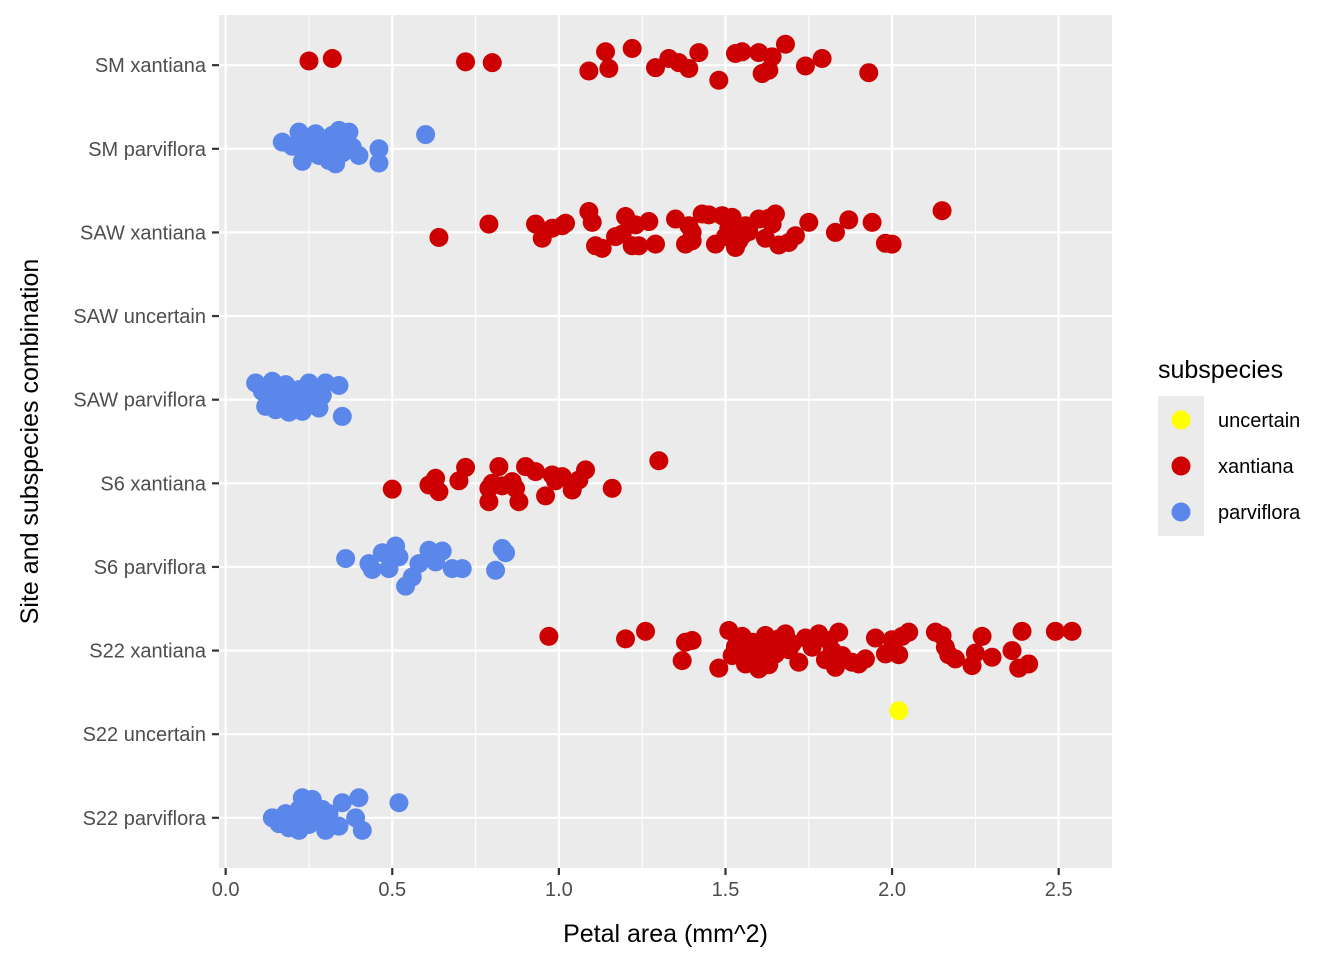 The width and height of the screenshot is (1344, 965). What do you see at coordinates (892, 890) in the screenshot?
I see `x-tick-label: 2.0` at bounding box center [892, 890].